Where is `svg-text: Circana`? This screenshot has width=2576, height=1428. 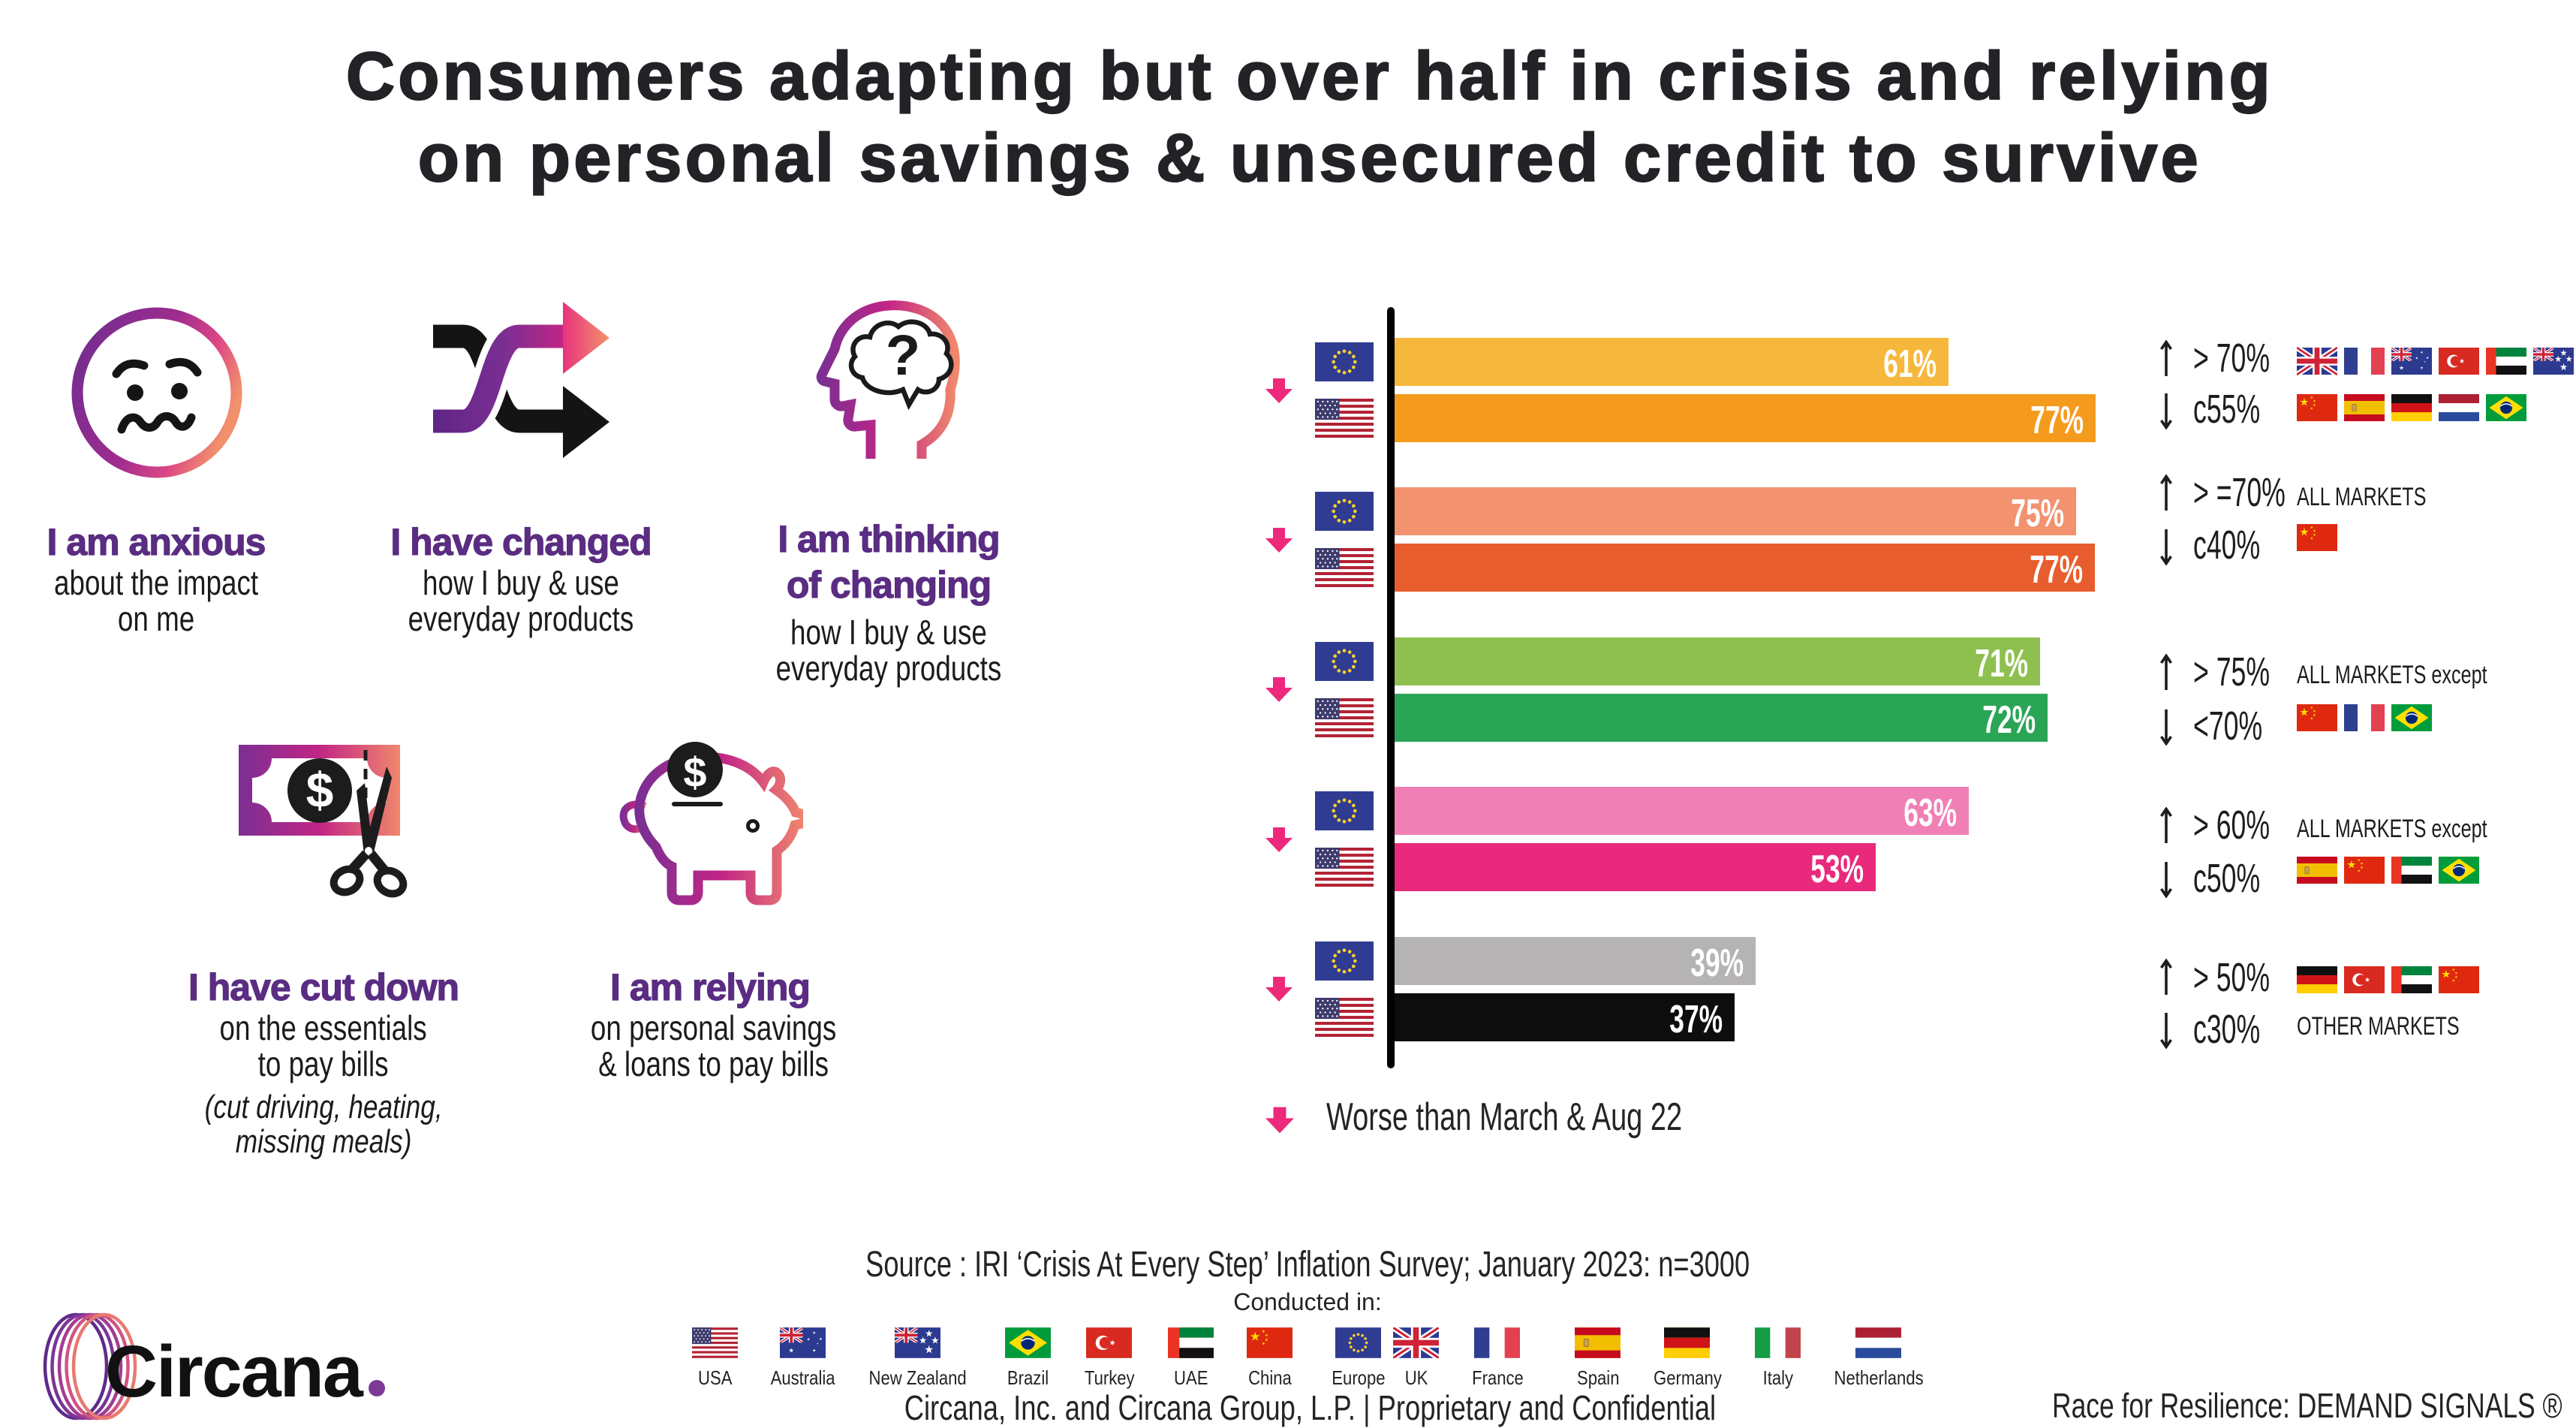
svg-text: Circana is located at coordinates (234, 1371).